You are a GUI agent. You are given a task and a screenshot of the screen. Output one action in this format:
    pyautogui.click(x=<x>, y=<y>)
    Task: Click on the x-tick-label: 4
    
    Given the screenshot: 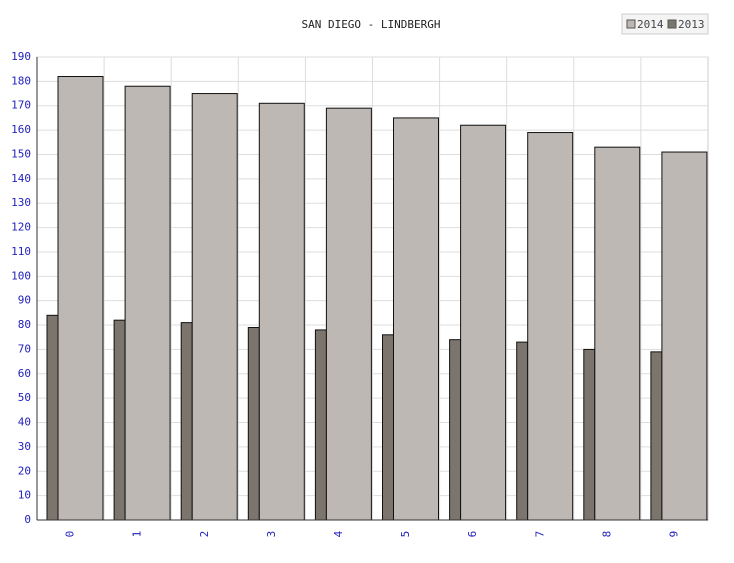 What is the action you would take?
    pyautogui.click(x=338, y=533)
    